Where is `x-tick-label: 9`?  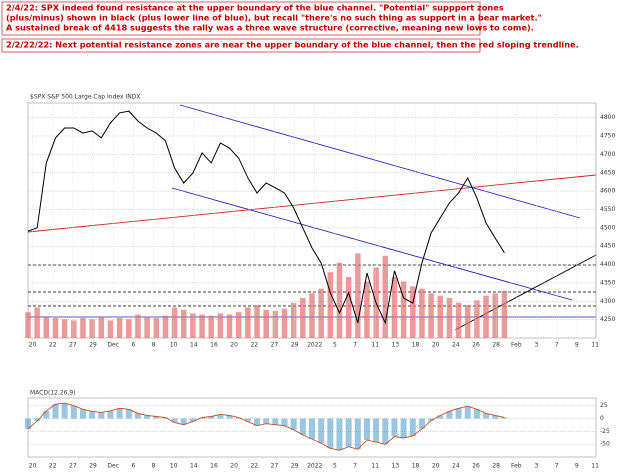 x-tick-label: 9 is located at coordinates (577, 345).